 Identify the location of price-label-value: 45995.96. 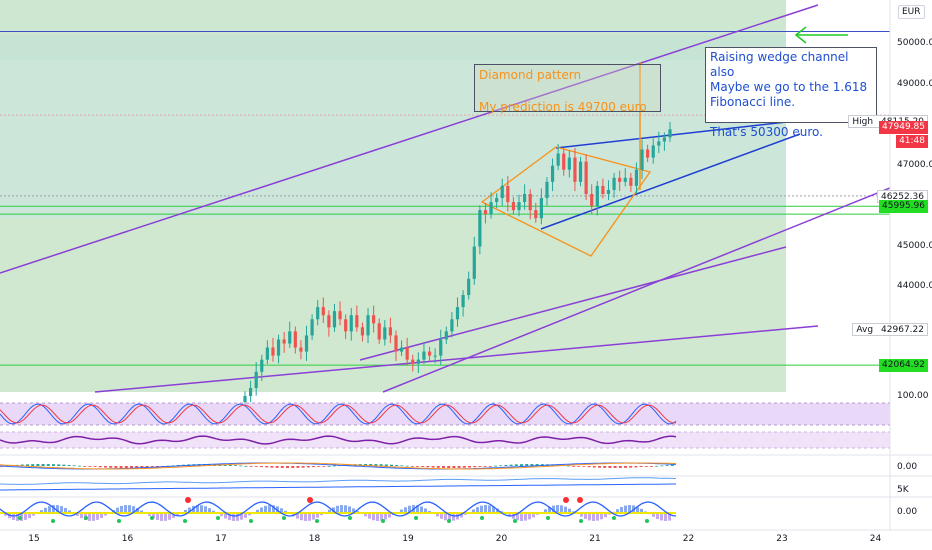
(903, 206).